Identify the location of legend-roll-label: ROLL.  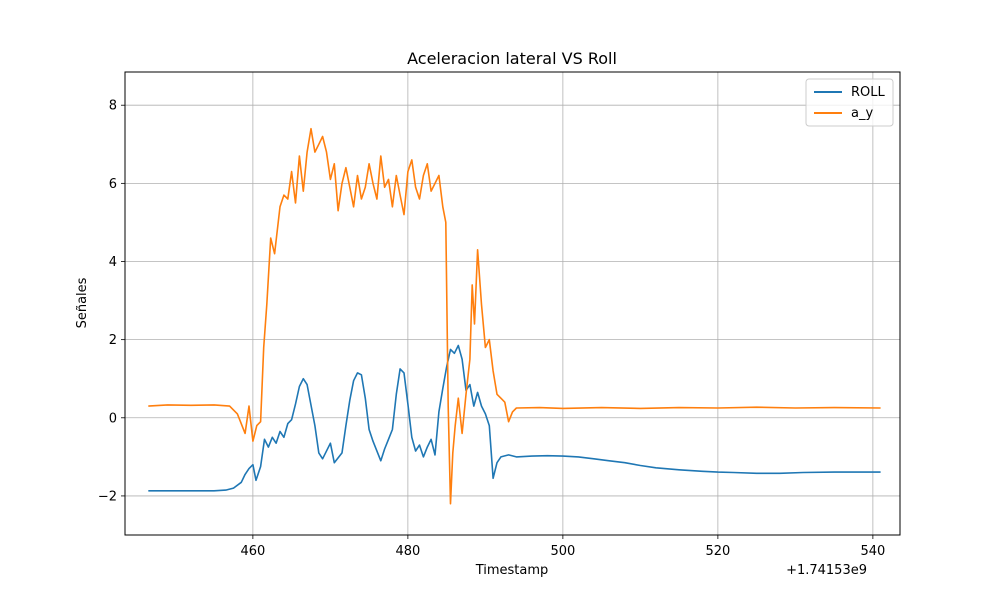
(868, 92).